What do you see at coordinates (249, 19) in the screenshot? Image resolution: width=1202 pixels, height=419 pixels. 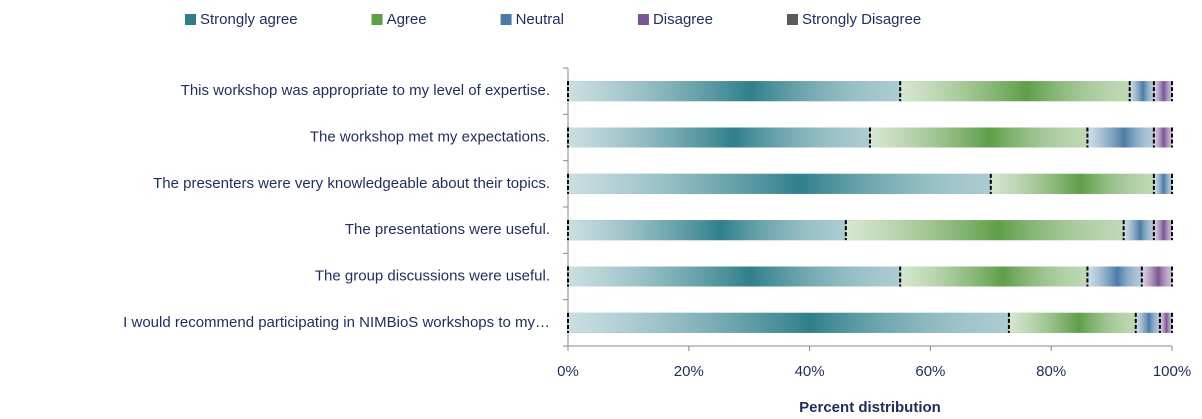 I see `legend-label: Strongly agree` at bounding box center [249, 19].